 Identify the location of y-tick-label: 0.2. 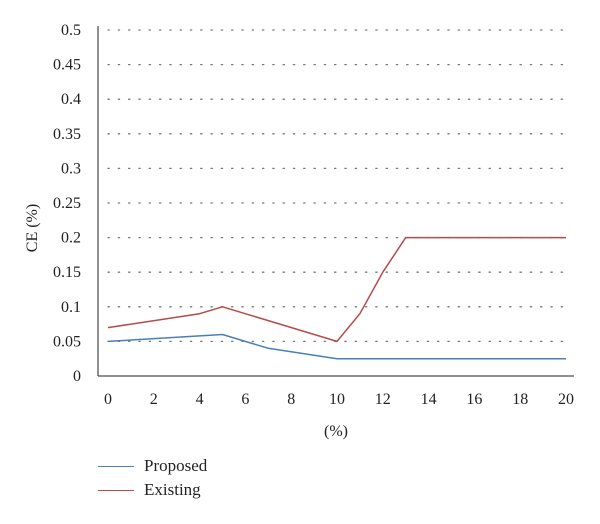
(71, 238).